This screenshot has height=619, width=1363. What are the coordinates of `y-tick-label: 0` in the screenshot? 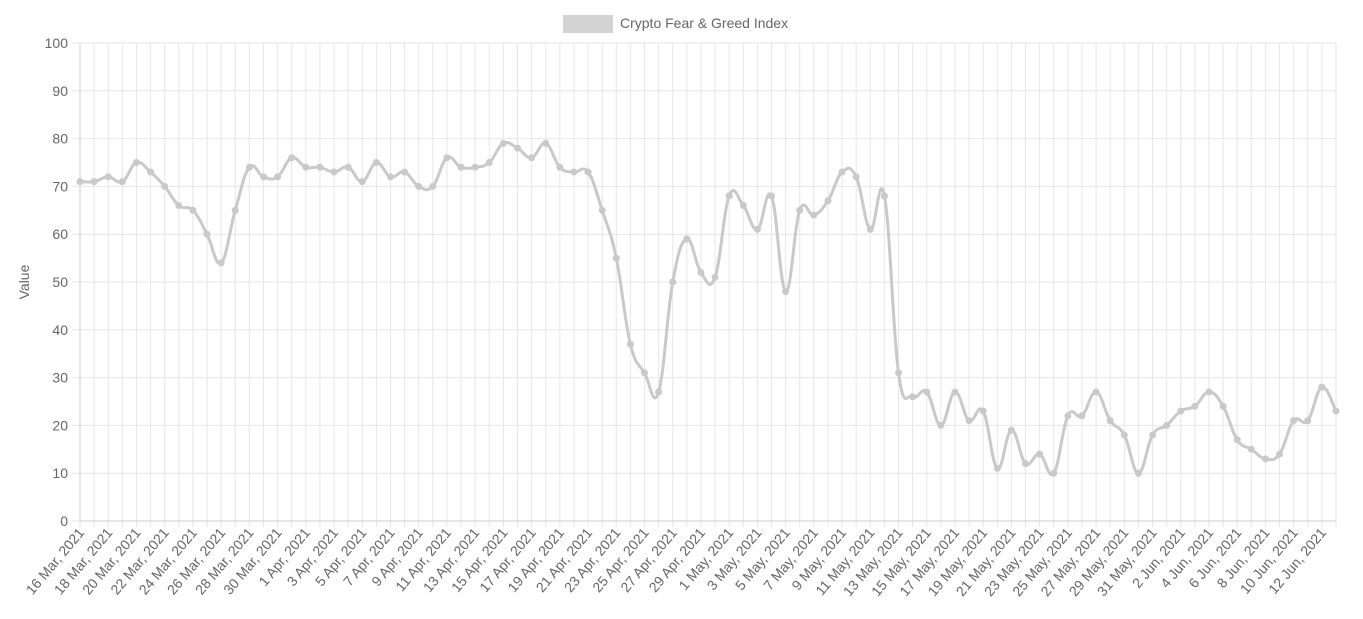 It's located at (64, 521).